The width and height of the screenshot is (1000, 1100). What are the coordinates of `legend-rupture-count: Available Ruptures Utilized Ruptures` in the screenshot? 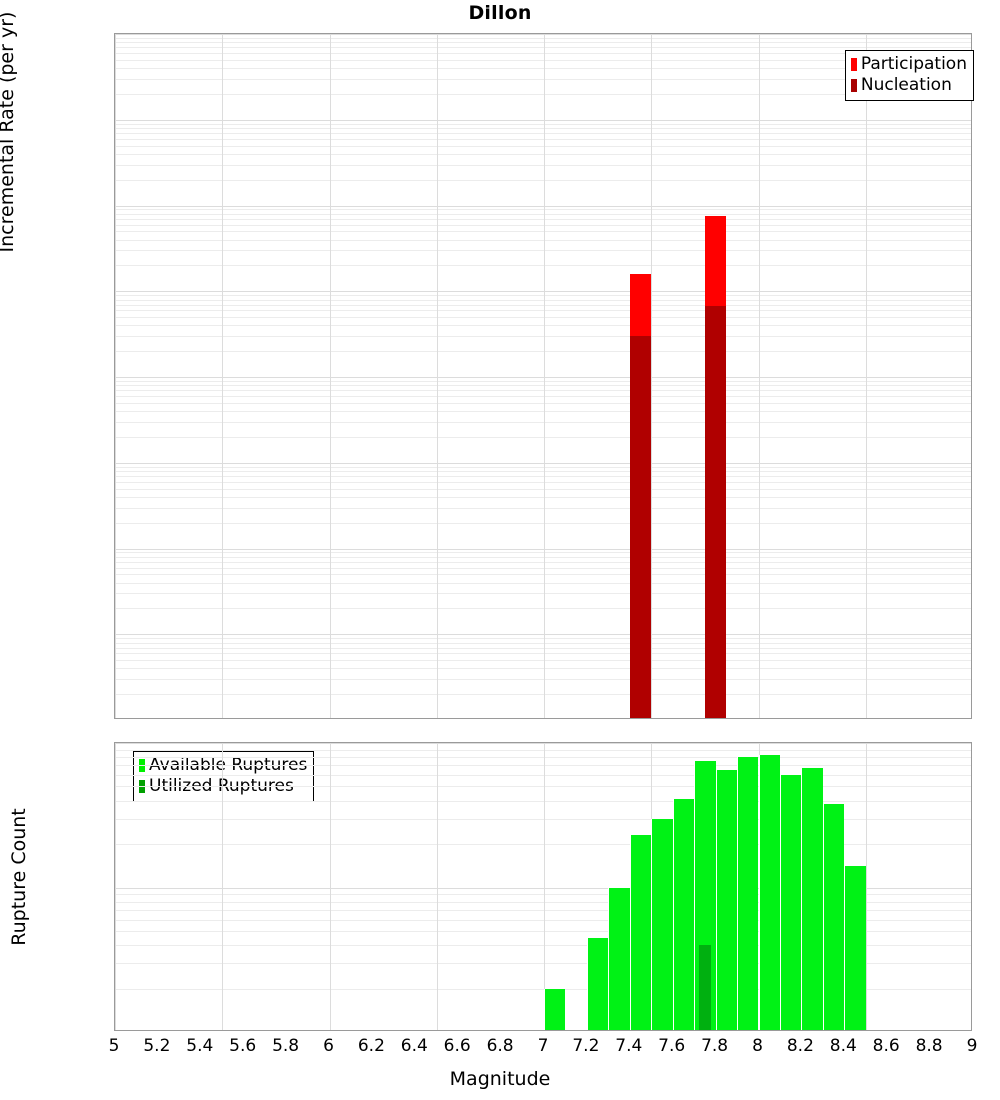 It's located at (224, 776).